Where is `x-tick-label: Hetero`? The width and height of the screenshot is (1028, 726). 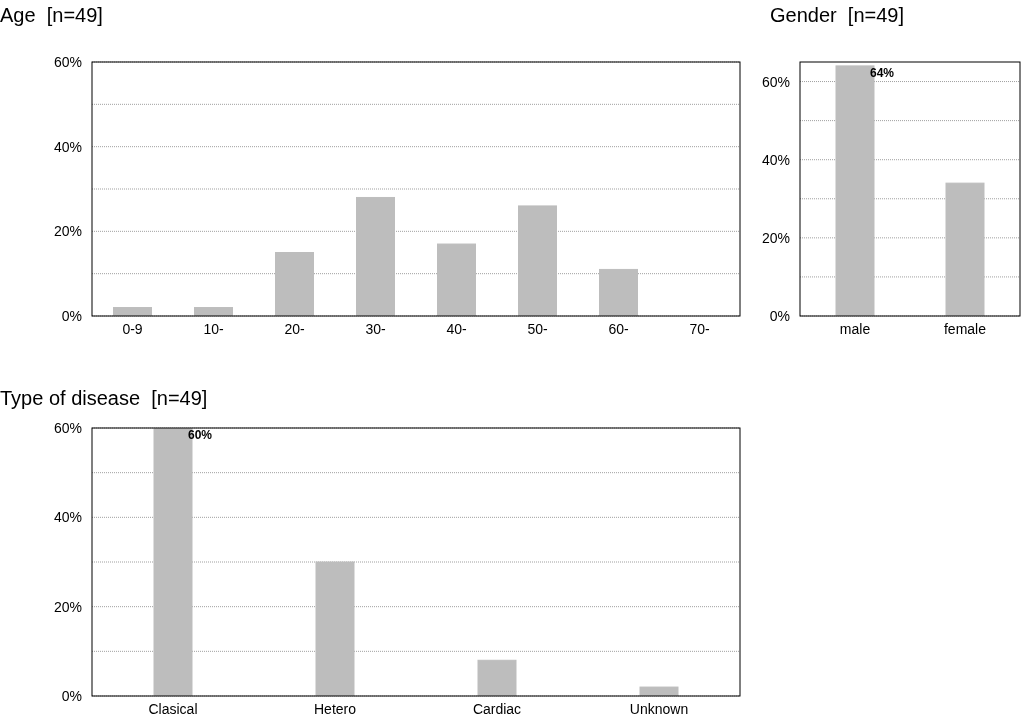 x-tick-label: Hetero is located at coordinates (335, 708).